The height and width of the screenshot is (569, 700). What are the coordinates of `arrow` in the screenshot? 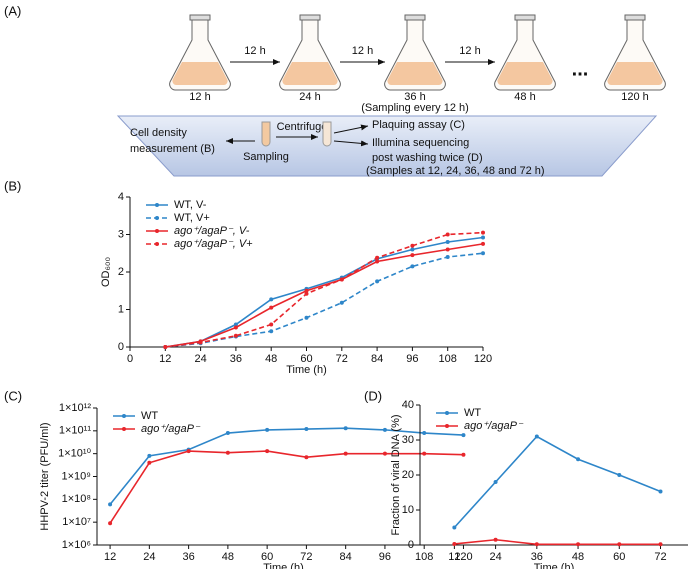 It's located at (351, 143).